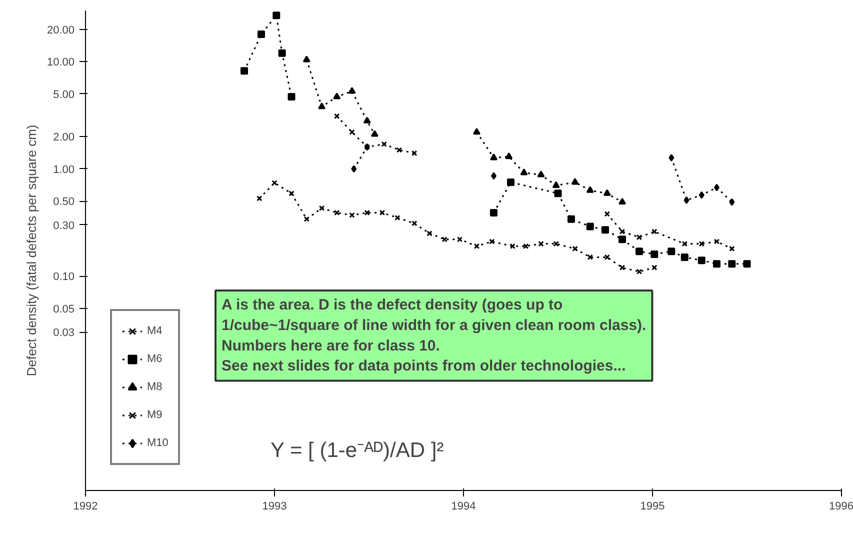  I want to click on y-tick-label: 0.10, so click(64, 277).